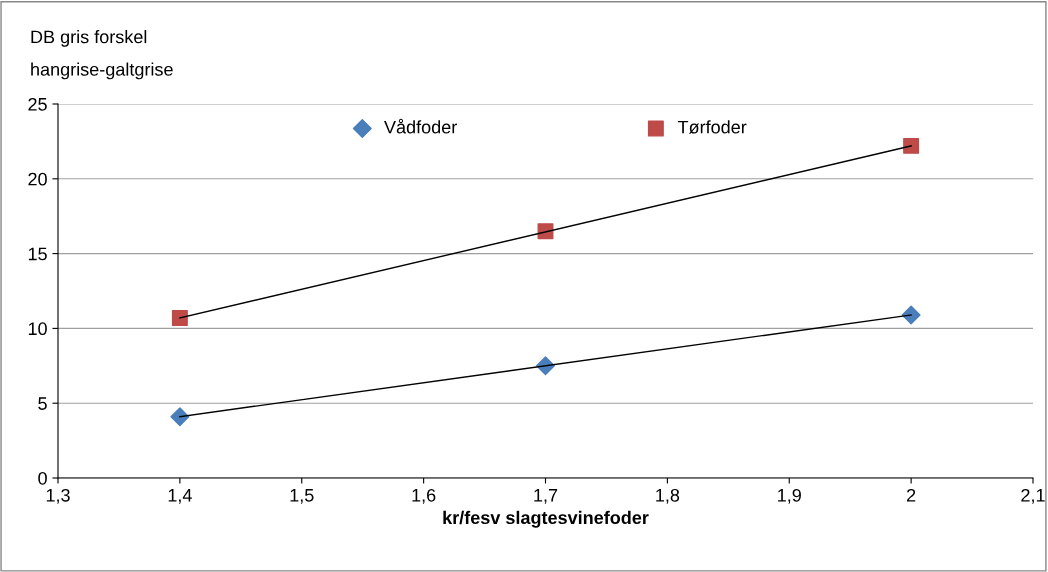 This screenshot has width=1048, height=572. What do you see at coordinates (37, 104) in the screenshot?
I see `y-tick-label: 25` at bounding box center [37, 104].